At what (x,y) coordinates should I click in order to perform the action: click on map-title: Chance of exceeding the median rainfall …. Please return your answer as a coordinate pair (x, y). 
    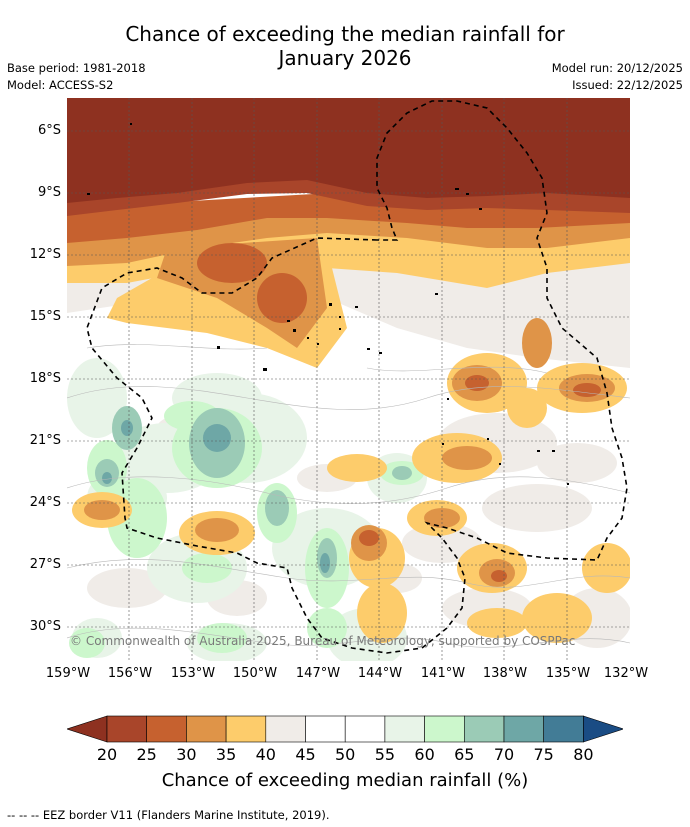
    Looking at the image, I should click on (345, 46).